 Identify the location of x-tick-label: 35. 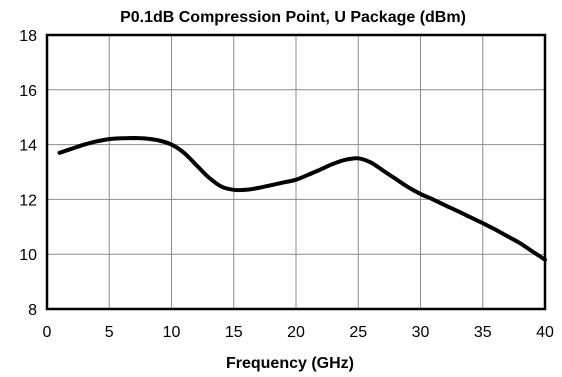
(483, 332).